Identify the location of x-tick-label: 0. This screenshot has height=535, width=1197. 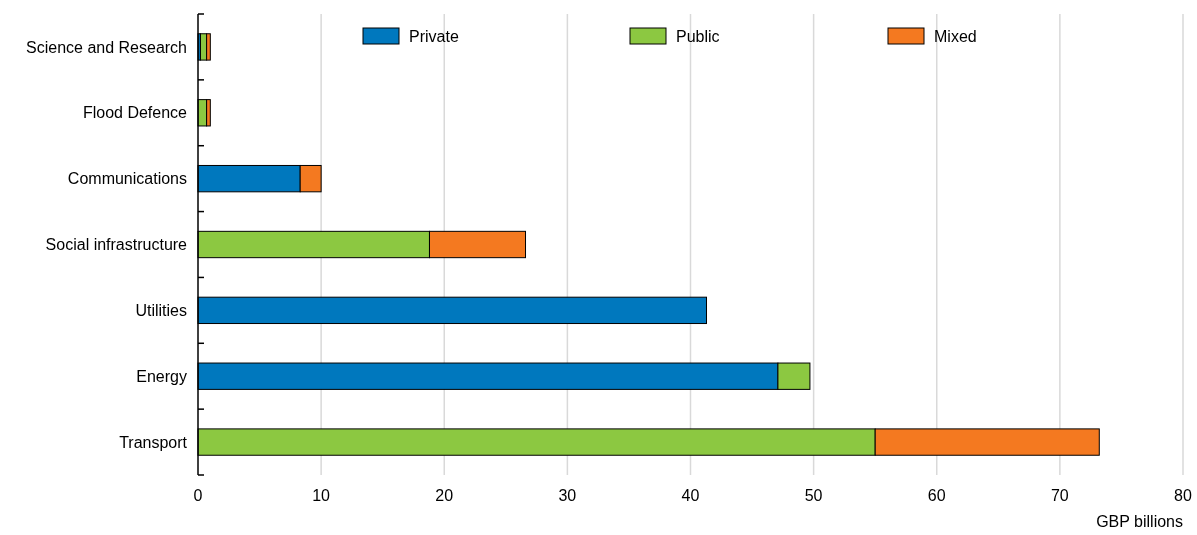
(198, 495).